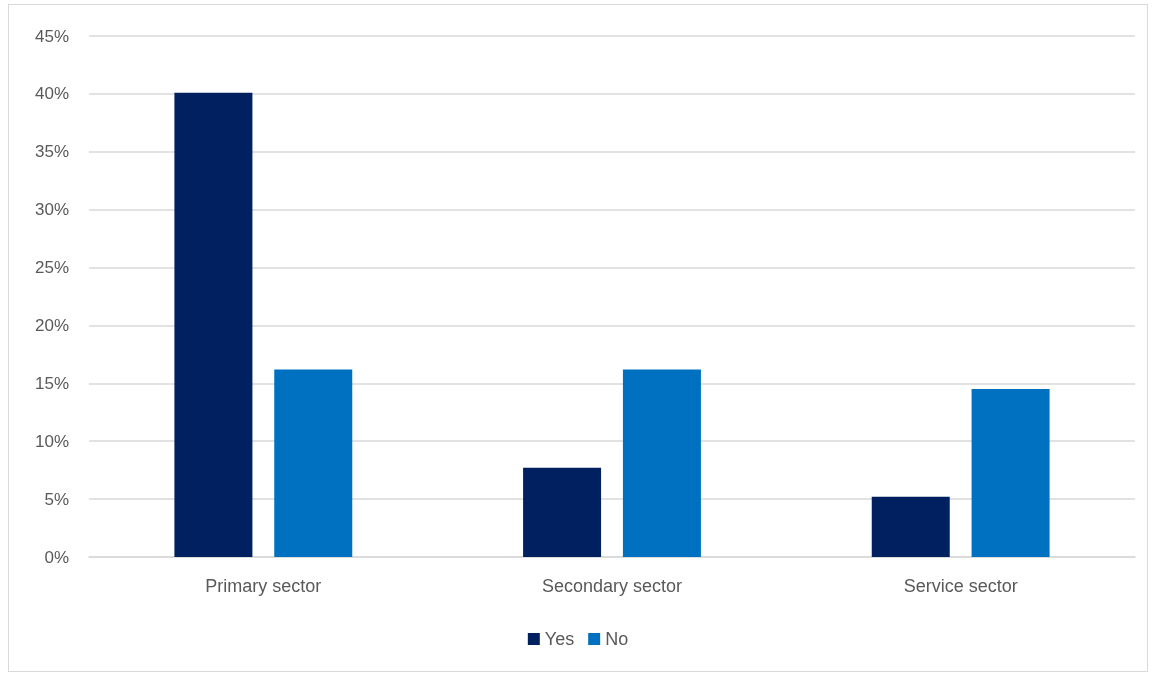 This screenshot has height=677, width=1157. Describe the element at coordinates (51, 152) in the screenshot. I see `y-tick-label: 35%` at that location.